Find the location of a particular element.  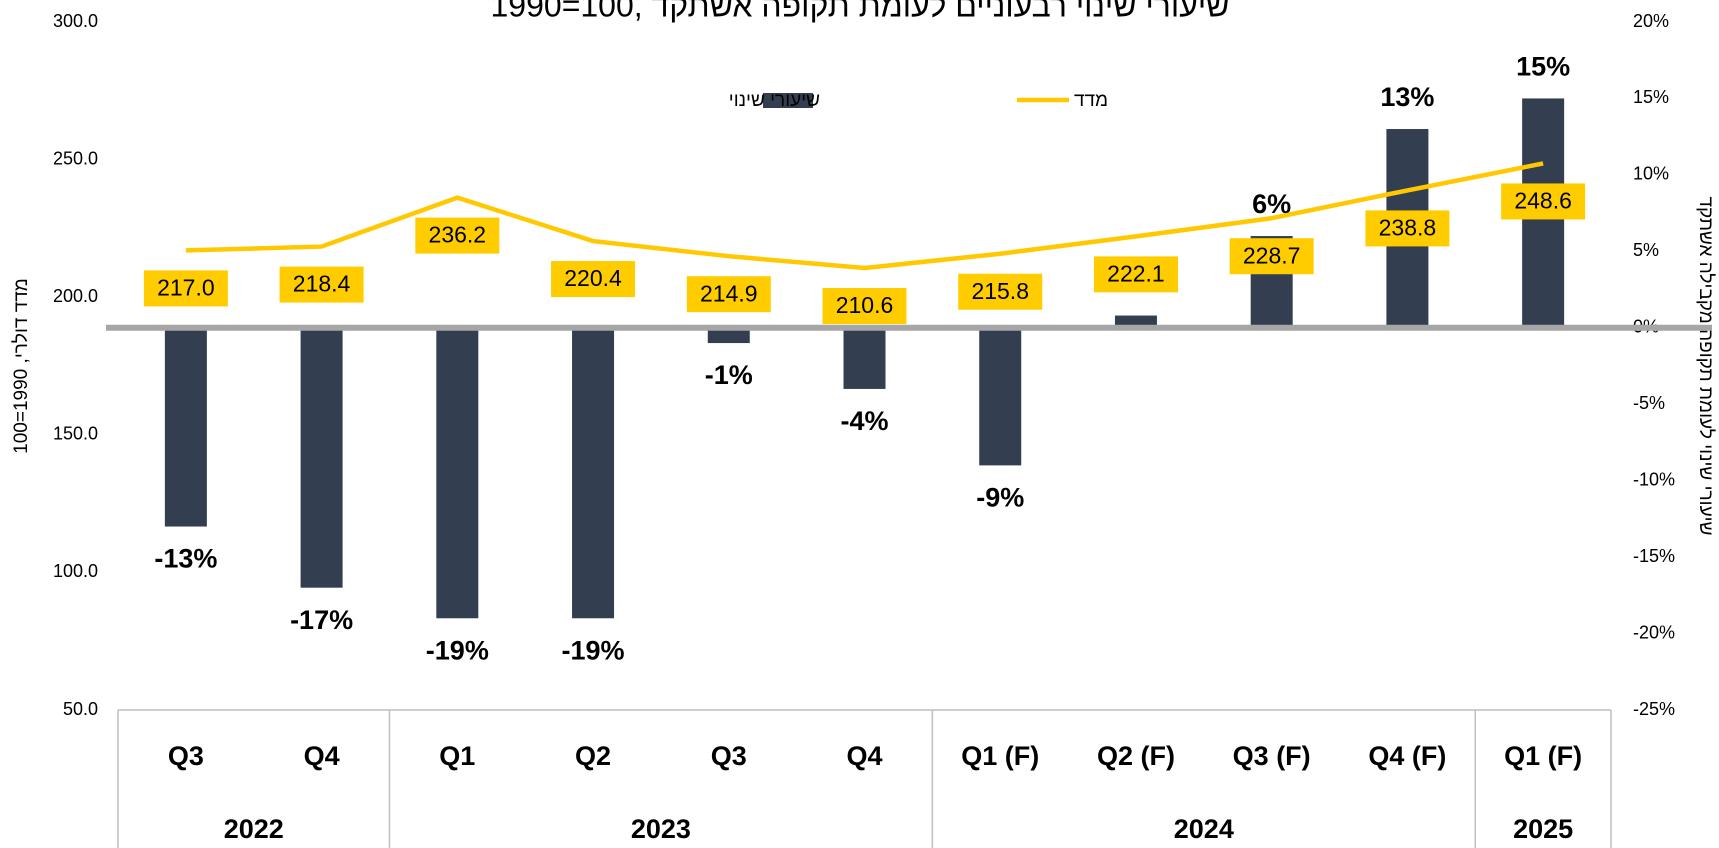

legend-label: שיעורי שינוי is located at coordinates (774, 100).